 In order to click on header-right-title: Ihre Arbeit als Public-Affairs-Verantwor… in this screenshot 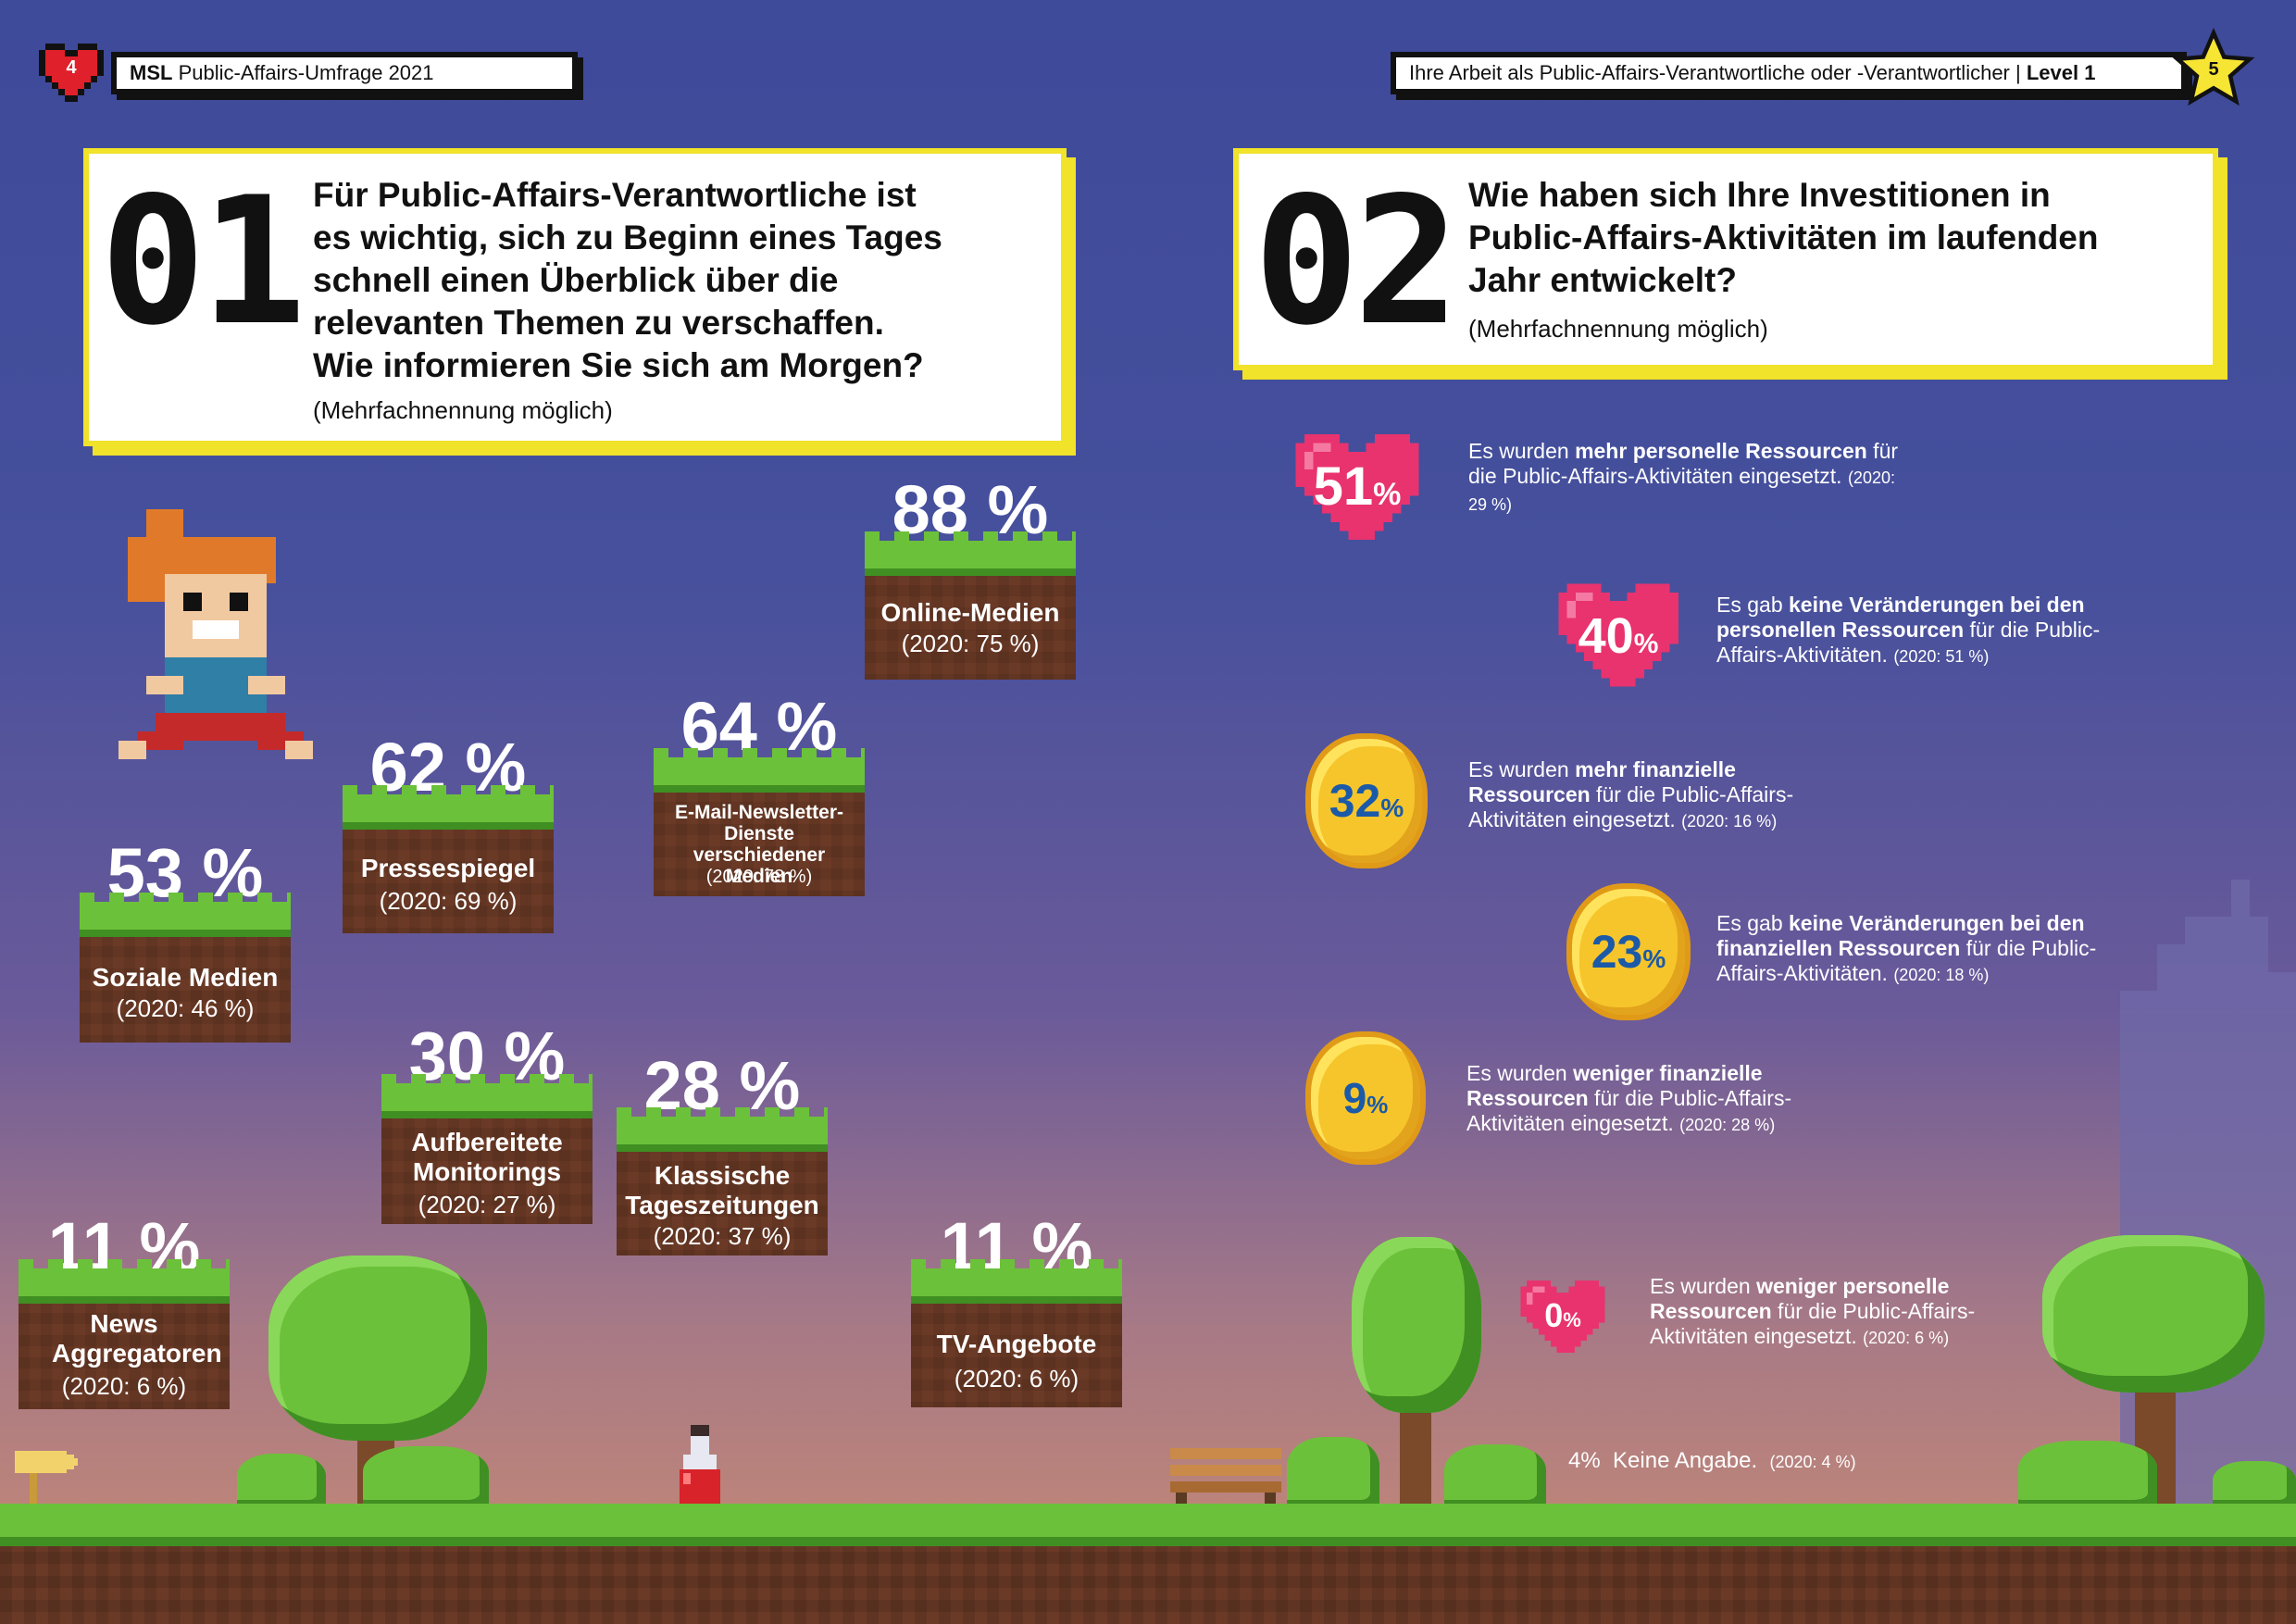, I will do `click(1715, 72)`.